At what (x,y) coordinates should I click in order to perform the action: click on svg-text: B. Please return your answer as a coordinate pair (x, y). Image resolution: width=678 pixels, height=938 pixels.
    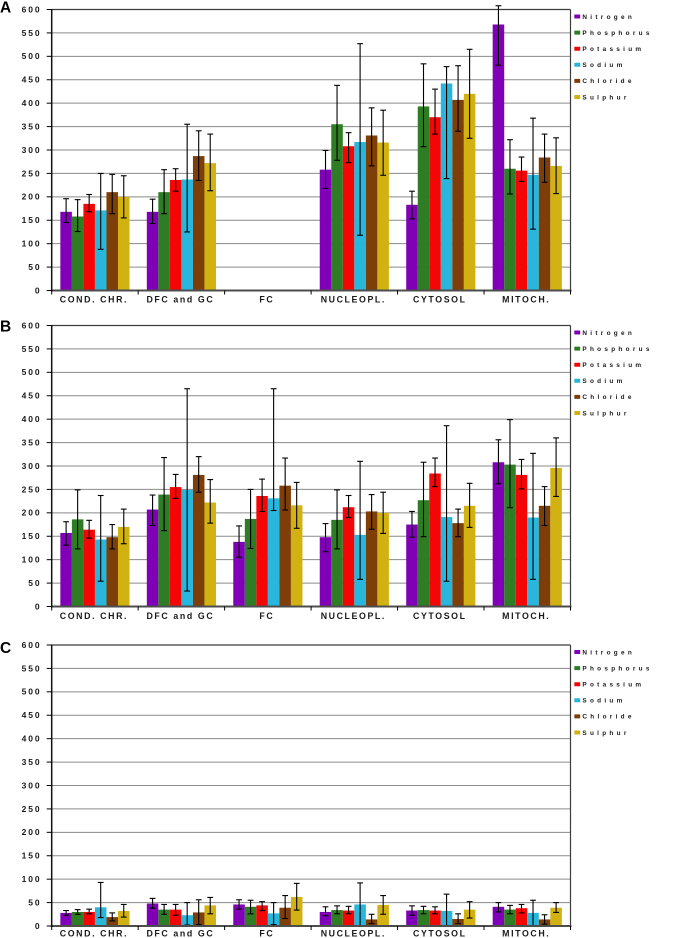
    Looking at the image, I should click on (5, 326).